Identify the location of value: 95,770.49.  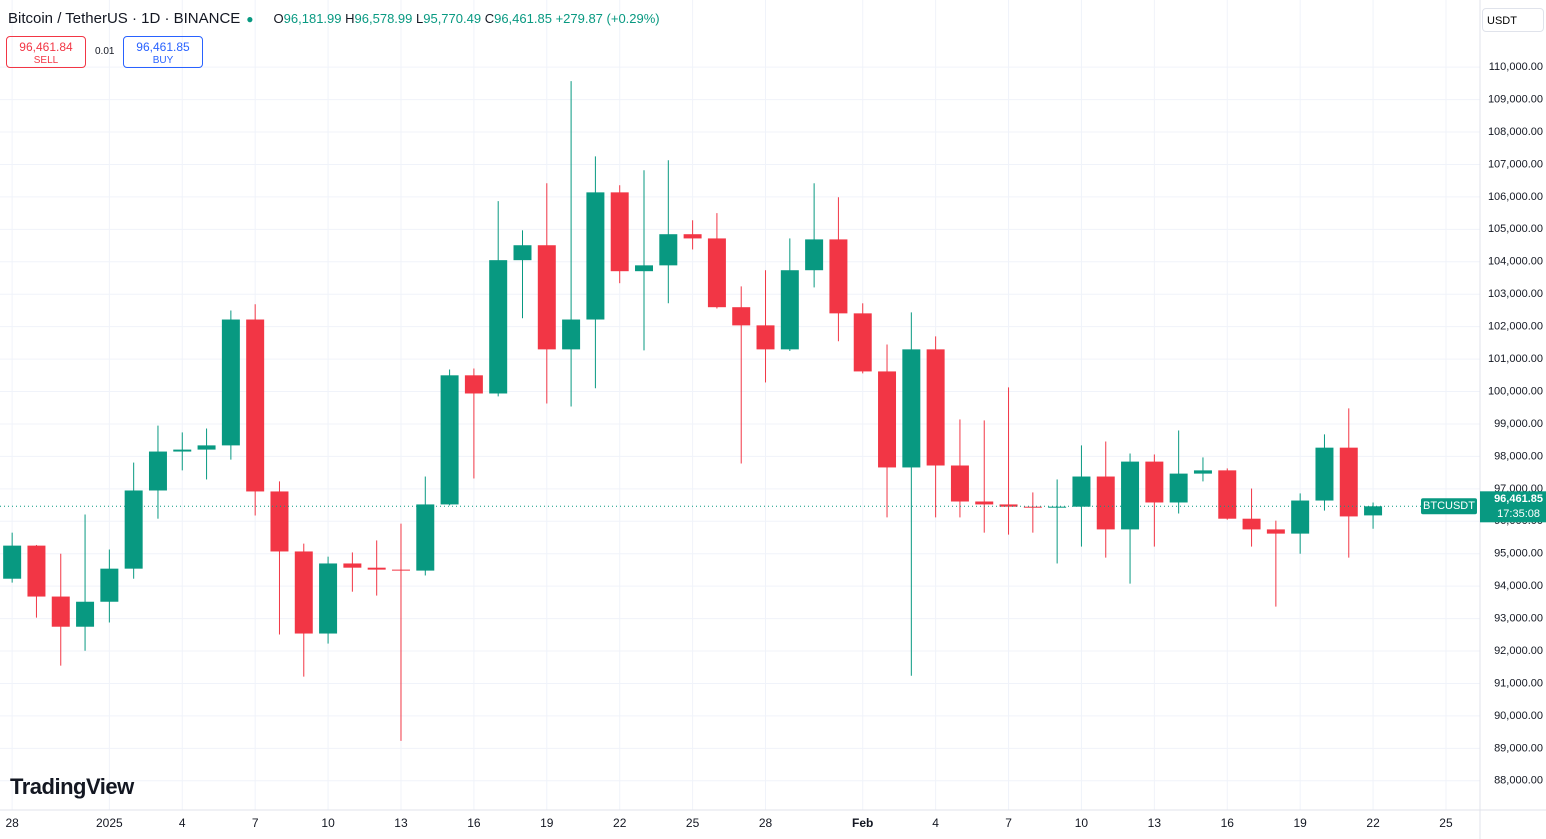
(452, 18).